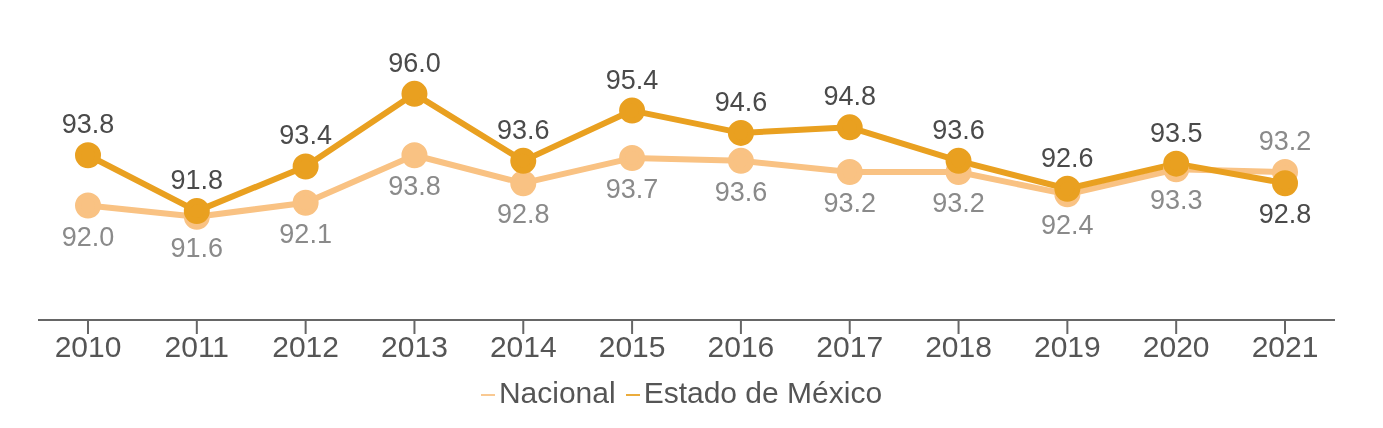 This screenshot has width=1383, height=428. What do you see at coordinates (632, 189) in the screenshot?
I see `data-label: 93.7` at bounding box center [632, 189].